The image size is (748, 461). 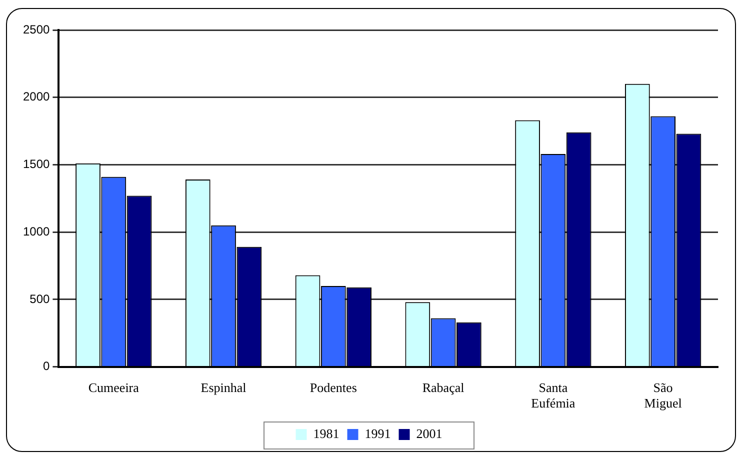 What do you see at coordinates (46, 366) in the screenshot?
I see `y-tick-label: 0` at bounding box center [46, 366].